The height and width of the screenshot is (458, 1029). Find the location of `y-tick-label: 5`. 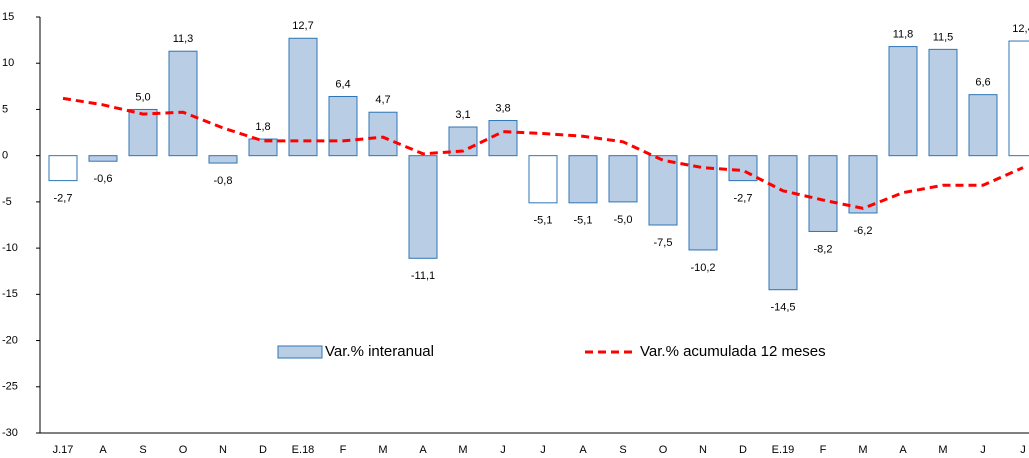

y-tick-label: 5 is located at coordinates (5, 109).